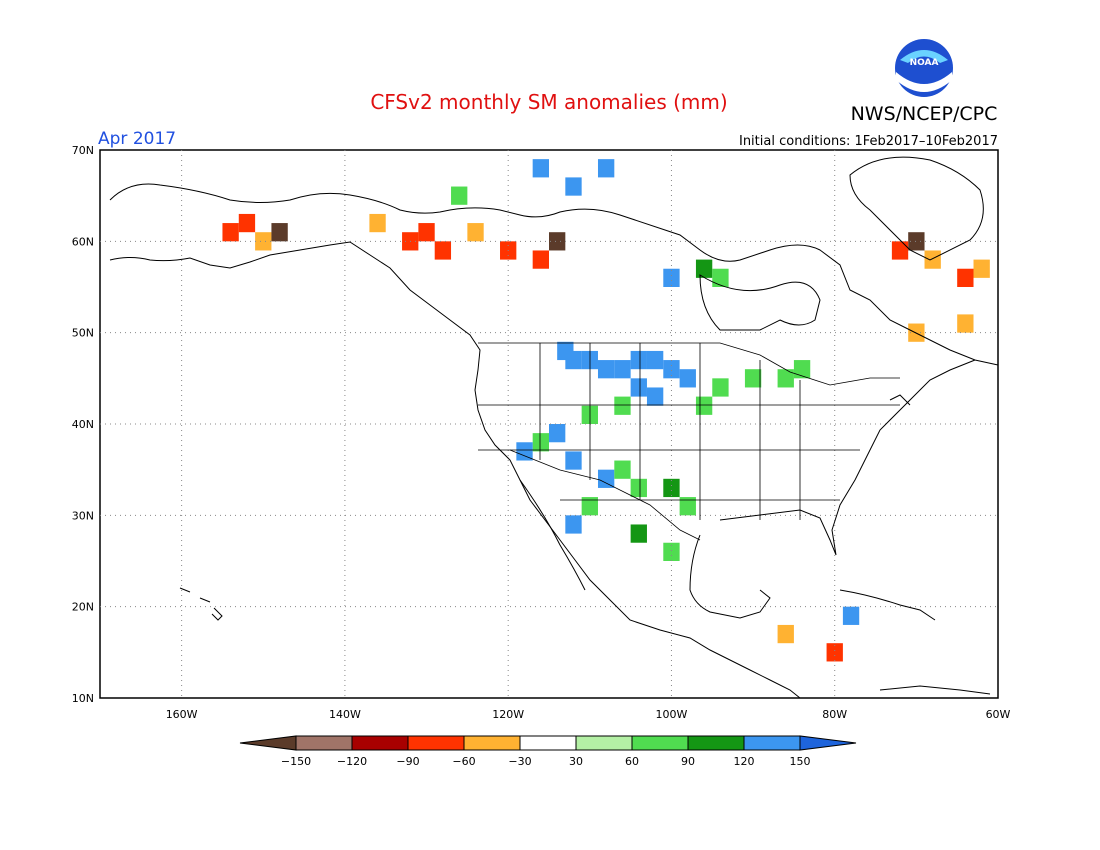 The image size is (1100, 850). Describe the element at coordinates (352, 761) in the screenshot. I see `legend-tick-label: −120` at that location.